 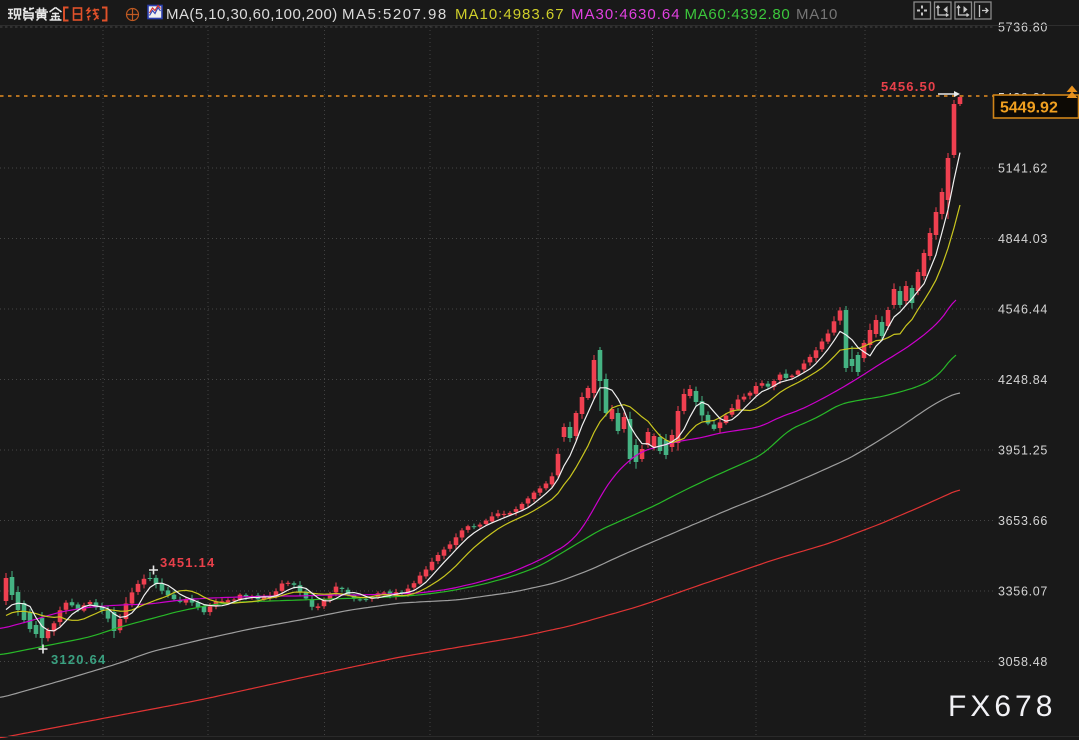 I want to click on svg-text: 5449.92, so click(x=1029, y=108).